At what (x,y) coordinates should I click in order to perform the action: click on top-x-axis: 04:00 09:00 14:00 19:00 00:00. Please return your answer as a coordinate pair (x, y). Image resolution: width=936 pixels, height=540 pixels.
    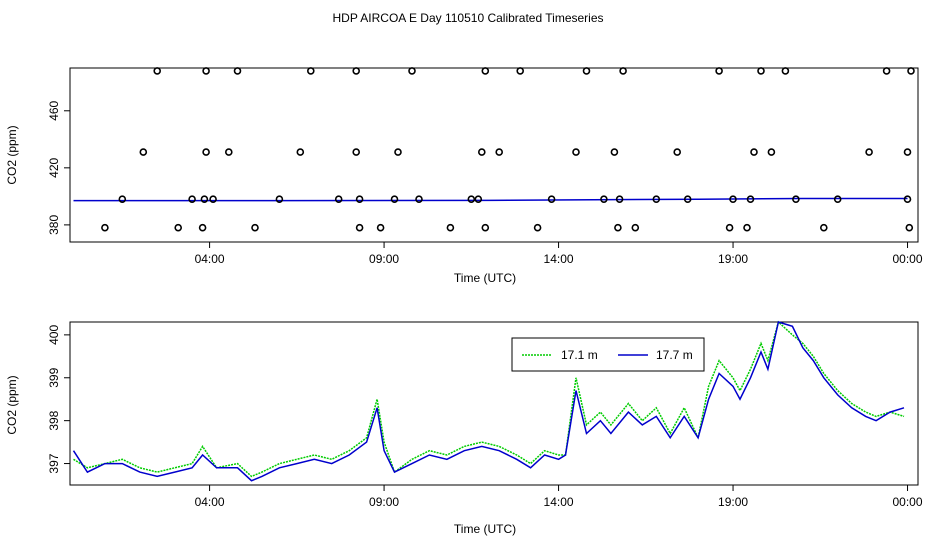
    Looking at the image, I should click on (559, 254).